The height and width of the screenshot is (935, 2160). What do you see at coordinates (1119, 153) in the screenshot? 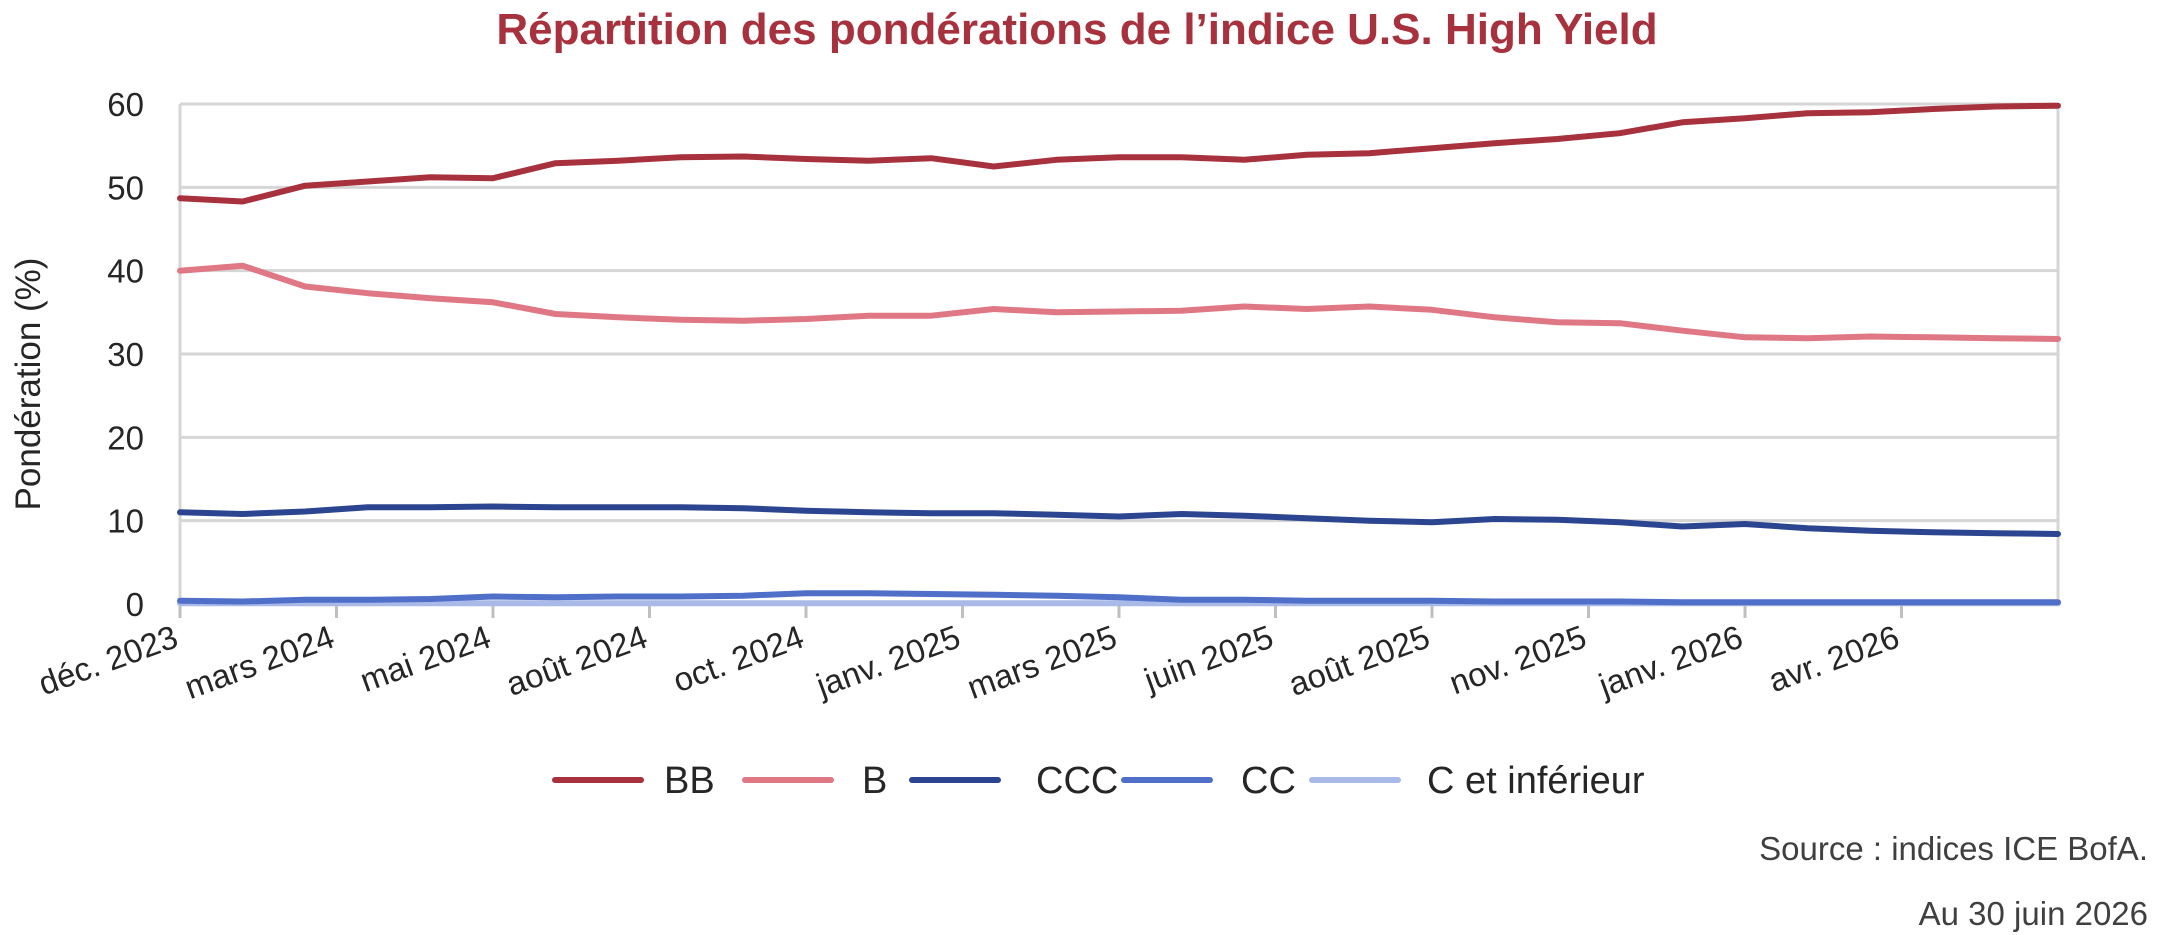
I see `series-line-bb` at bounding box center [1119, 153].